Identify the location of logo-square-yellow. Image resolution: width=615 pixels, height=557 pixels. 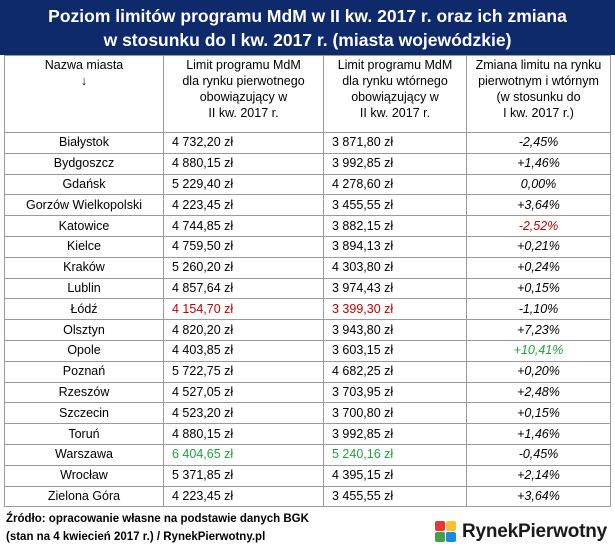
(450, 526).